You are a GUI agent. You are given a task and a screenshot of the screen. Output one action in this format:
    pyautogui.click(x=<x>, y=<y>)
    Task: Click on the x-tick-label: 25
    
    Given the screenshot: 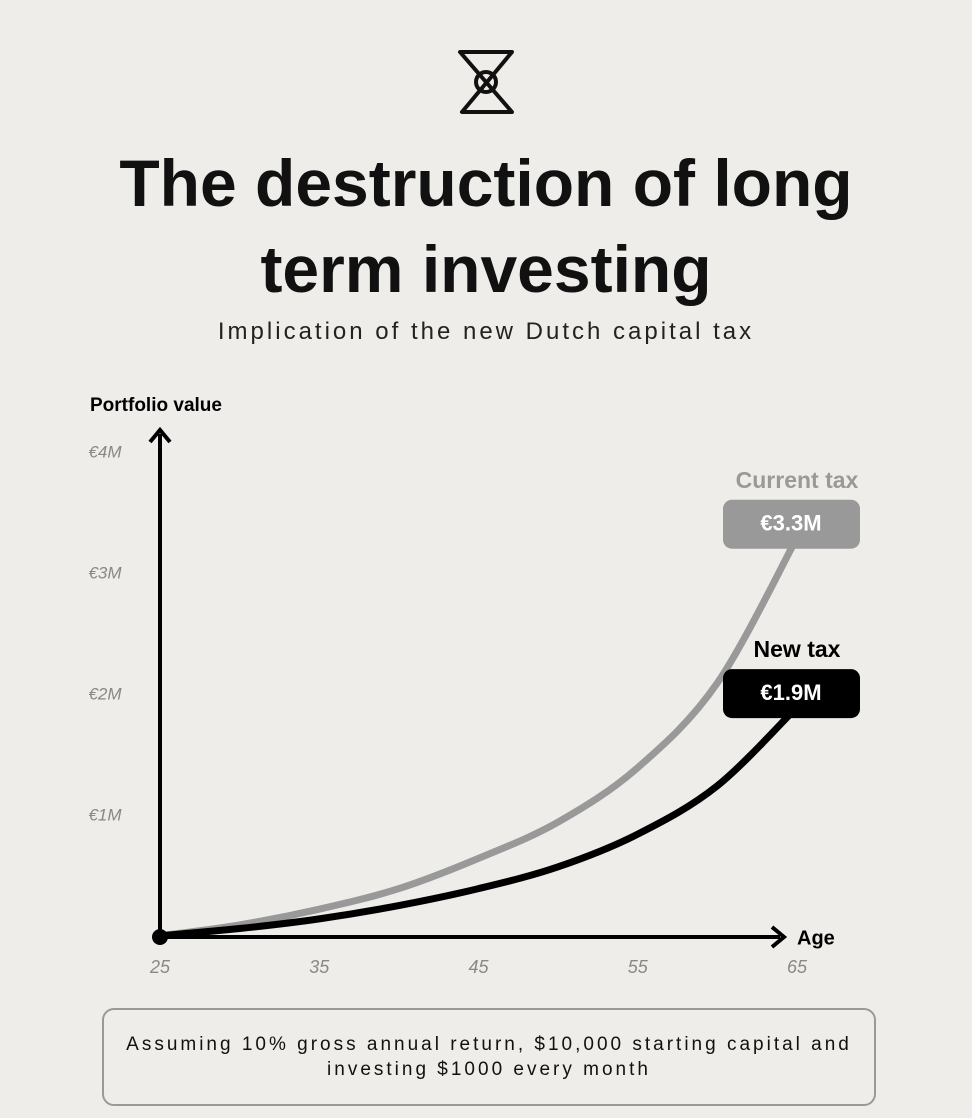 What is the action you would take?
    pyautogui.click(x=160, y=967)
    